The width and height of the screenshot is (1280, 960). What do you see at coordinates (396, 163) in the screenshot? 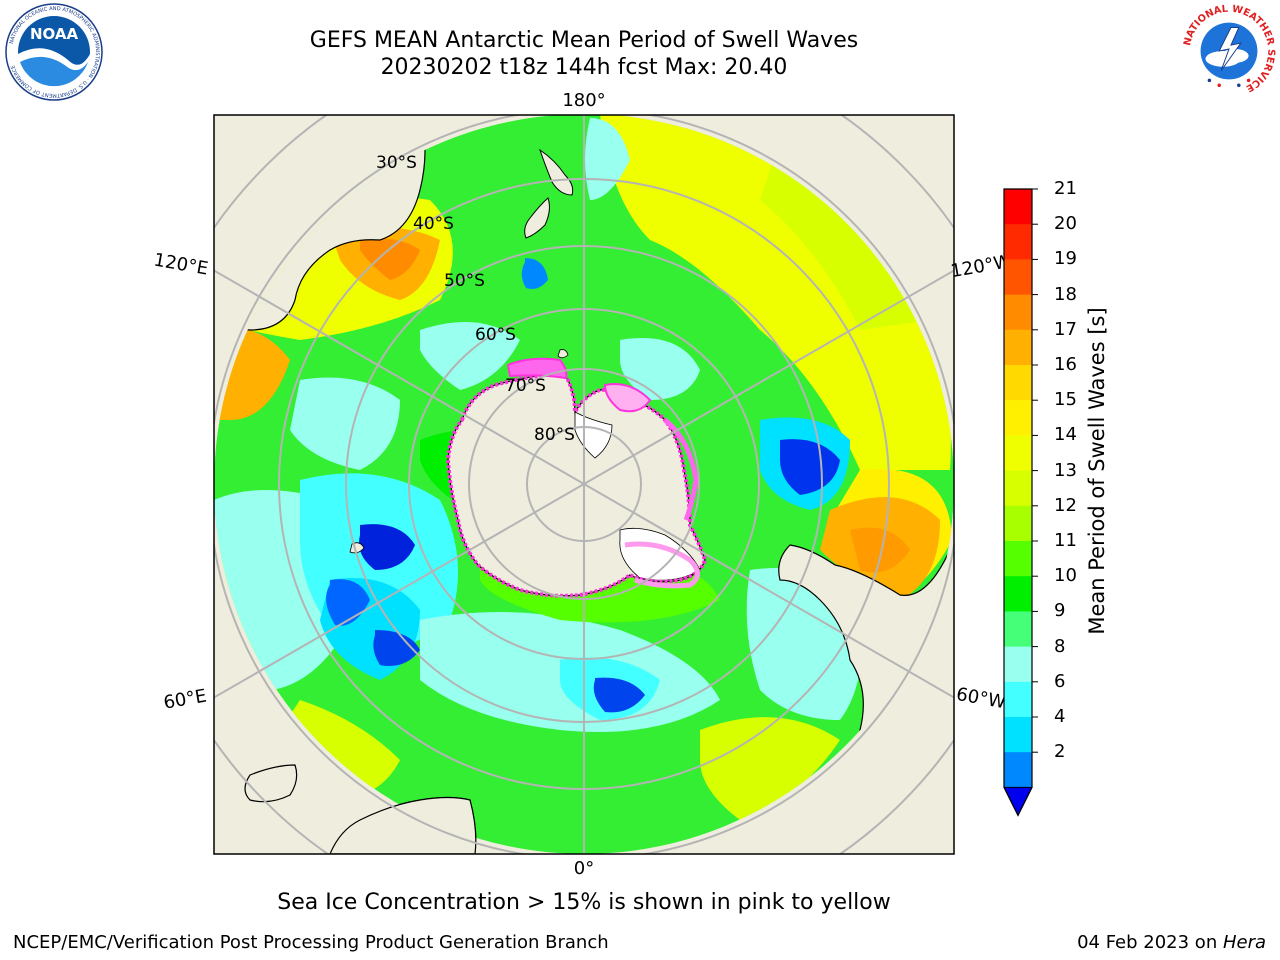
I see `lat-label-30s: 30°S` at bounding box center [396, 163].